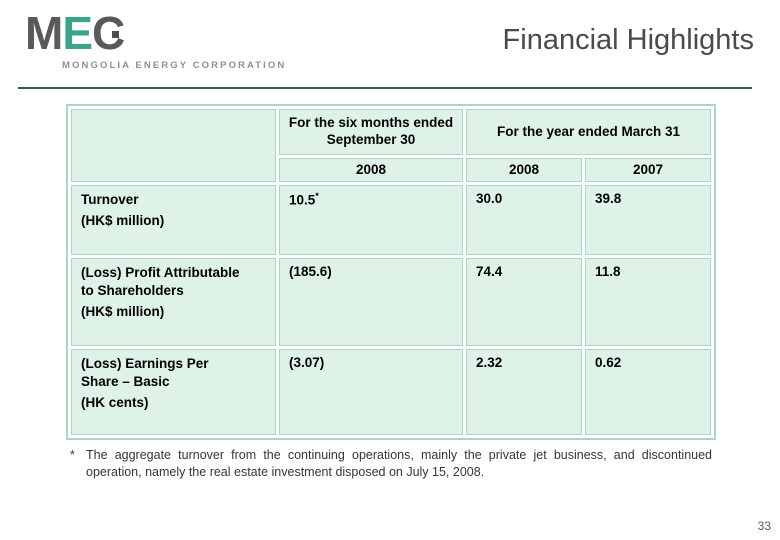 The height and width of the screenshot is (540, 780). Describe the element at coordinates (628, 40) in the screenshot. I see `page-title: Financial Highlights` at that location.